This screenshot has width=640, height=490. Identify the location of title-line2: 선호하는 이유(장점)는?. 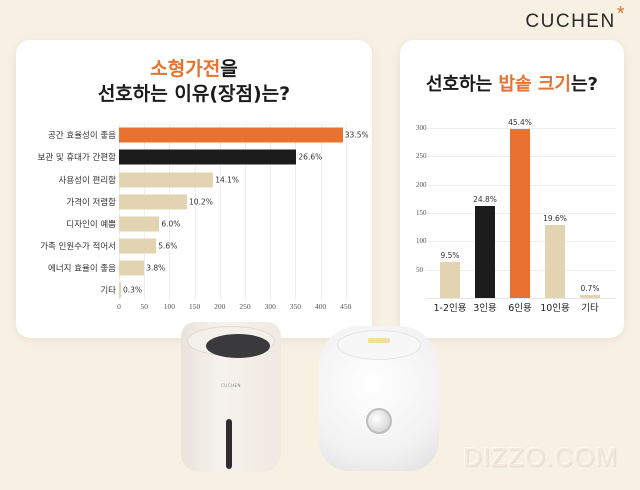
(194, 94).